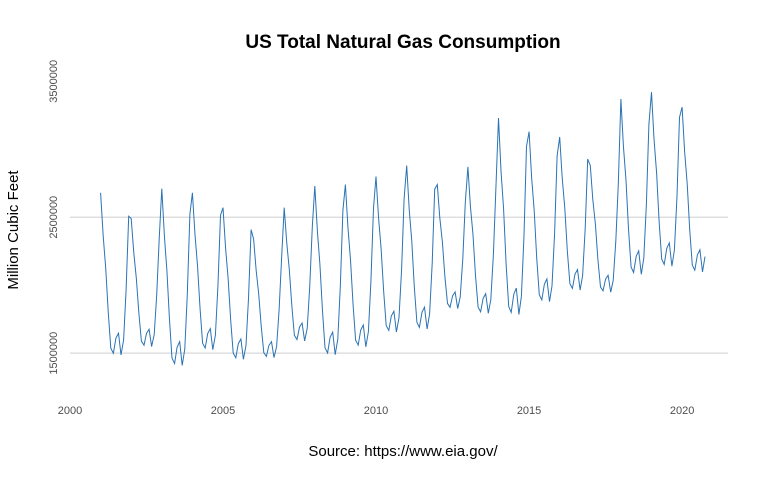 This screenshot has width=768, height=480. Describe the element at coordinates (70, 411) in the screenshot. I see `x-tick-label: 2000` at that location.